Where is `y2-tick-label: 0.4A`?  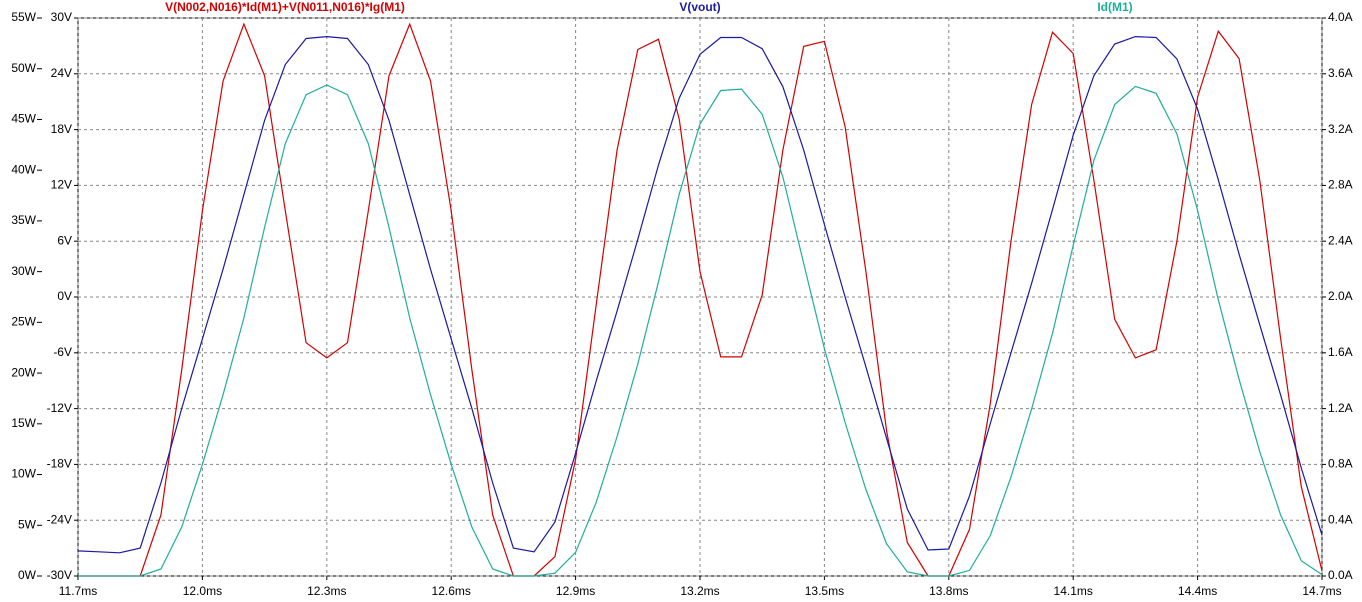
y2-tick-label: 0.4A is located at coordinates (1340, 519).